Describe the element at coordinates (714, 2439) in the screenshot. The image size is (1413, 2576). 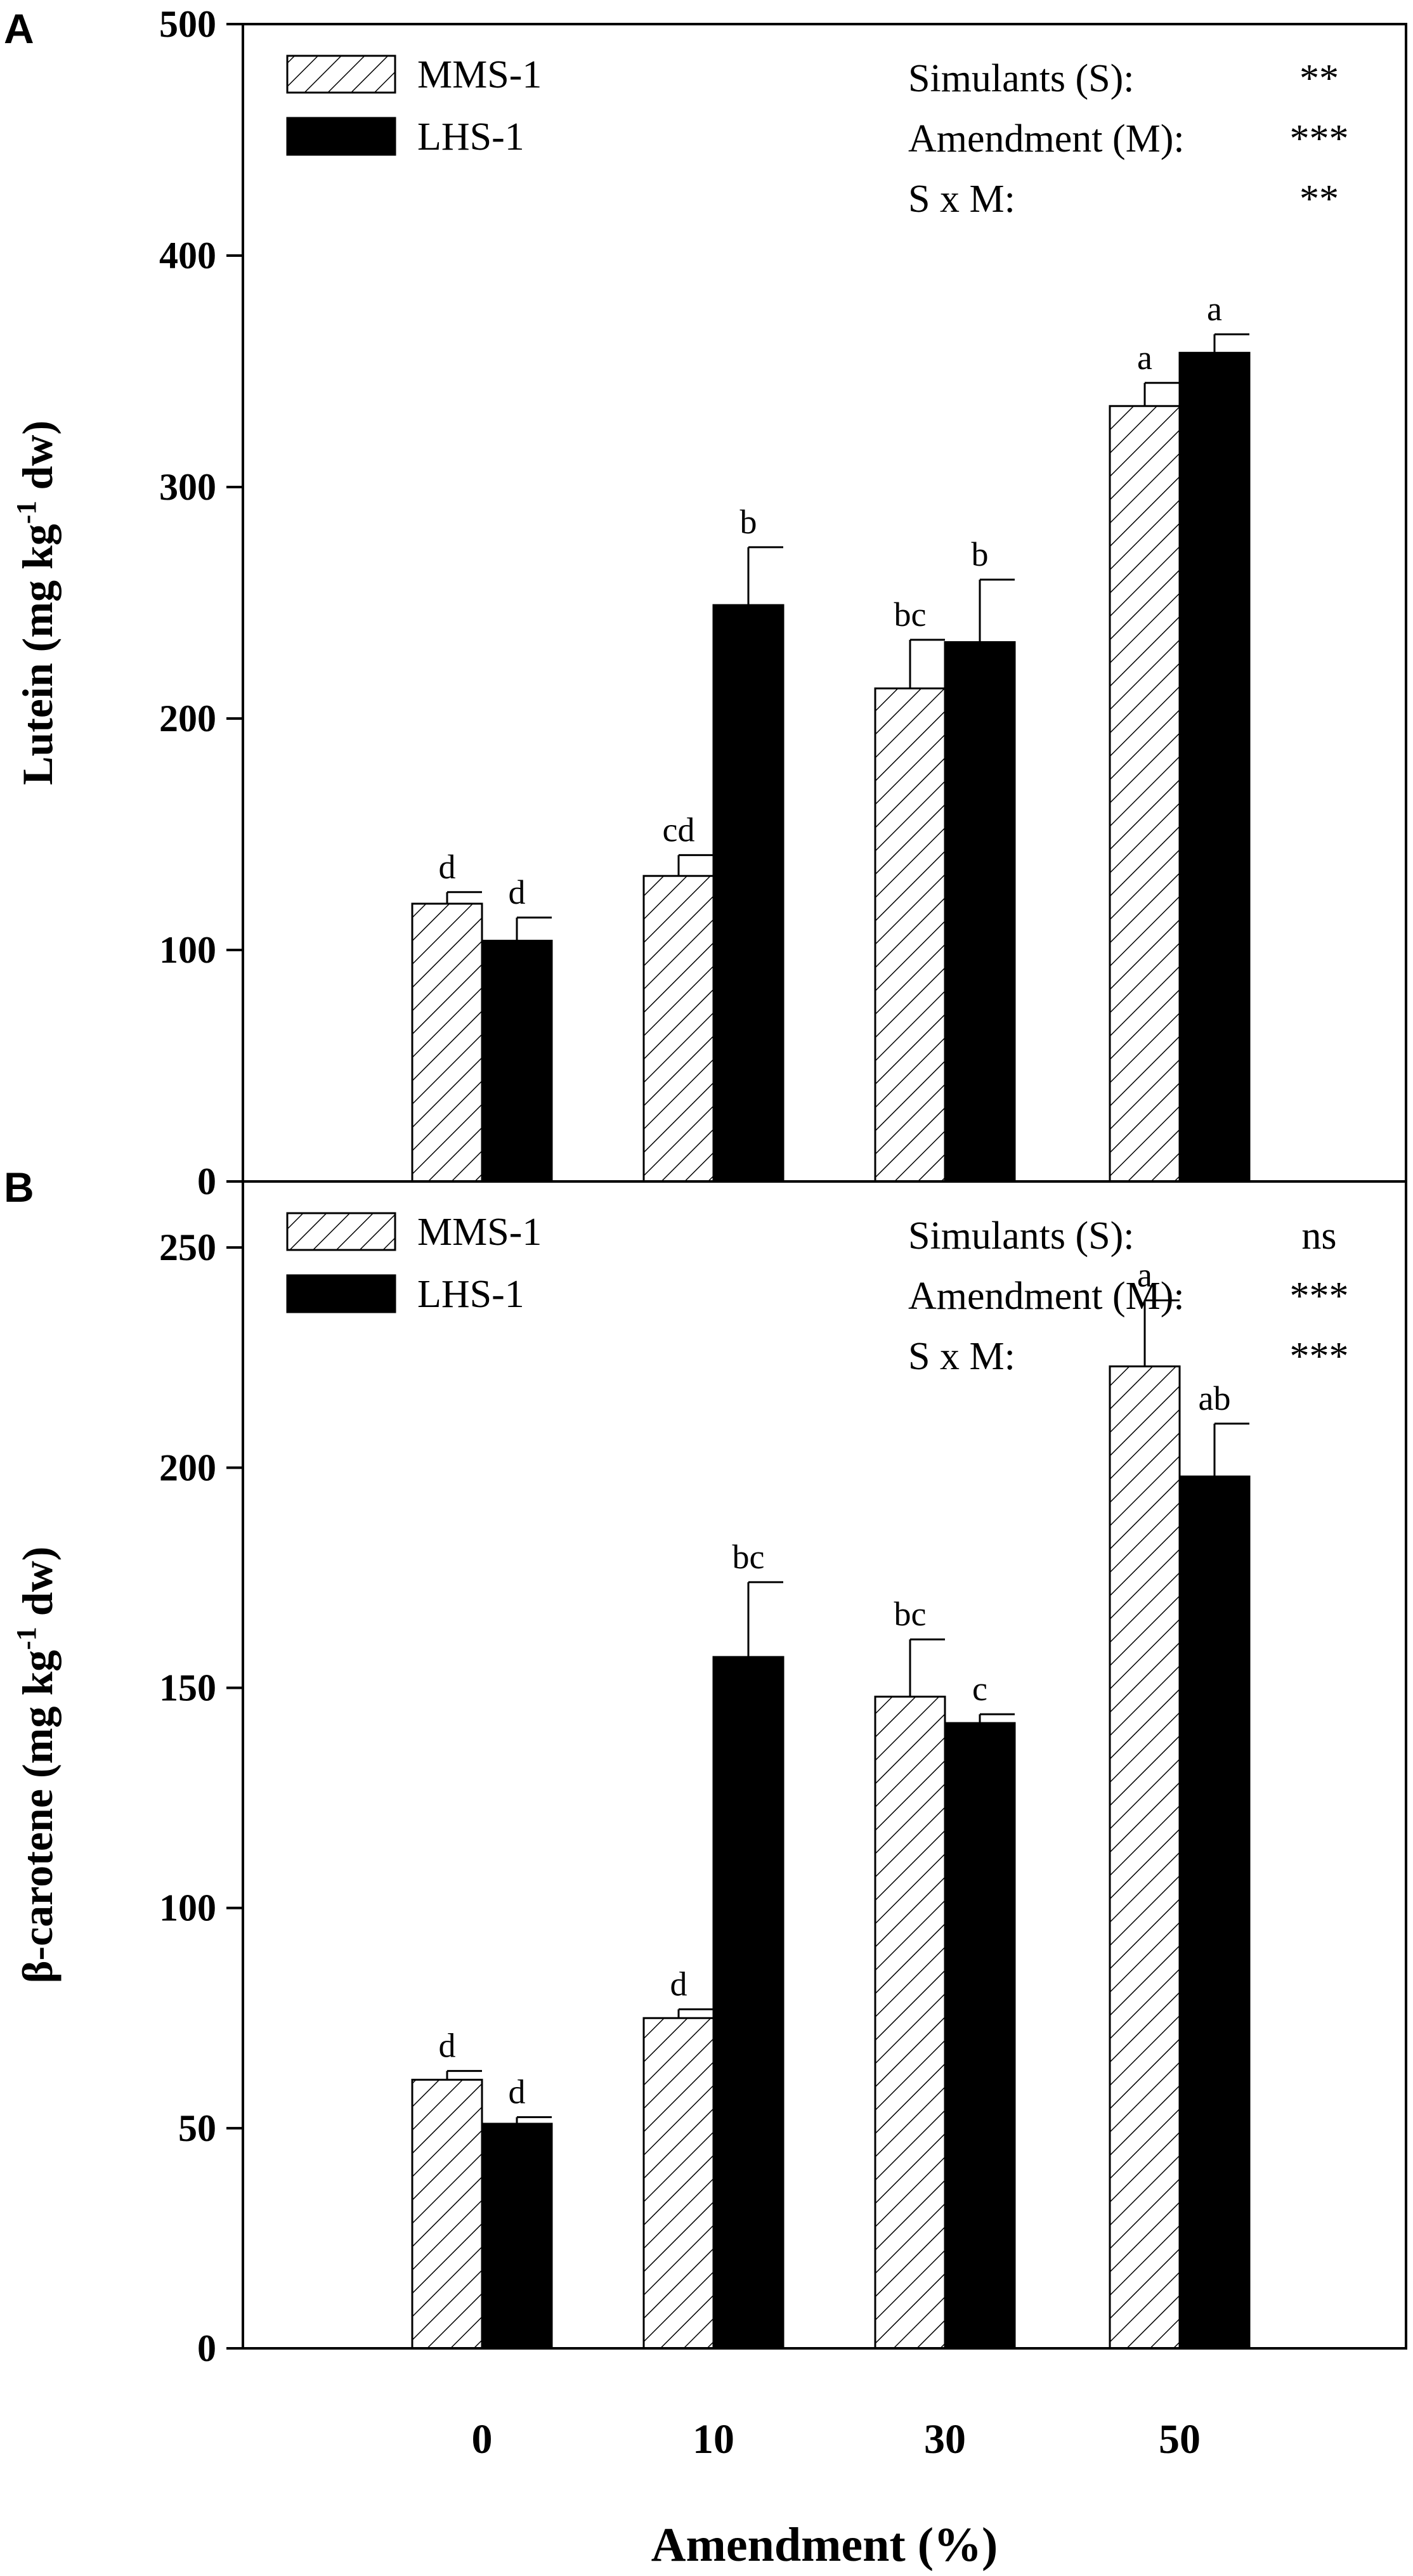
I see `x-tick-label: 10` at that location.